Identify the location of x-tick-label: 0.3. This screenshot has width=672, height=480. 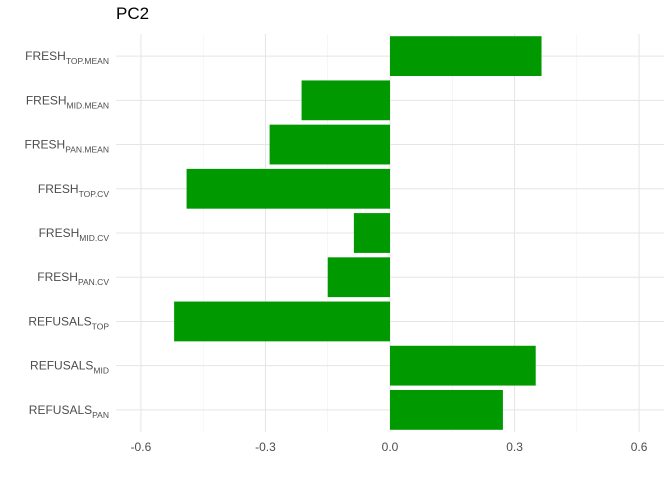
(514, 447).